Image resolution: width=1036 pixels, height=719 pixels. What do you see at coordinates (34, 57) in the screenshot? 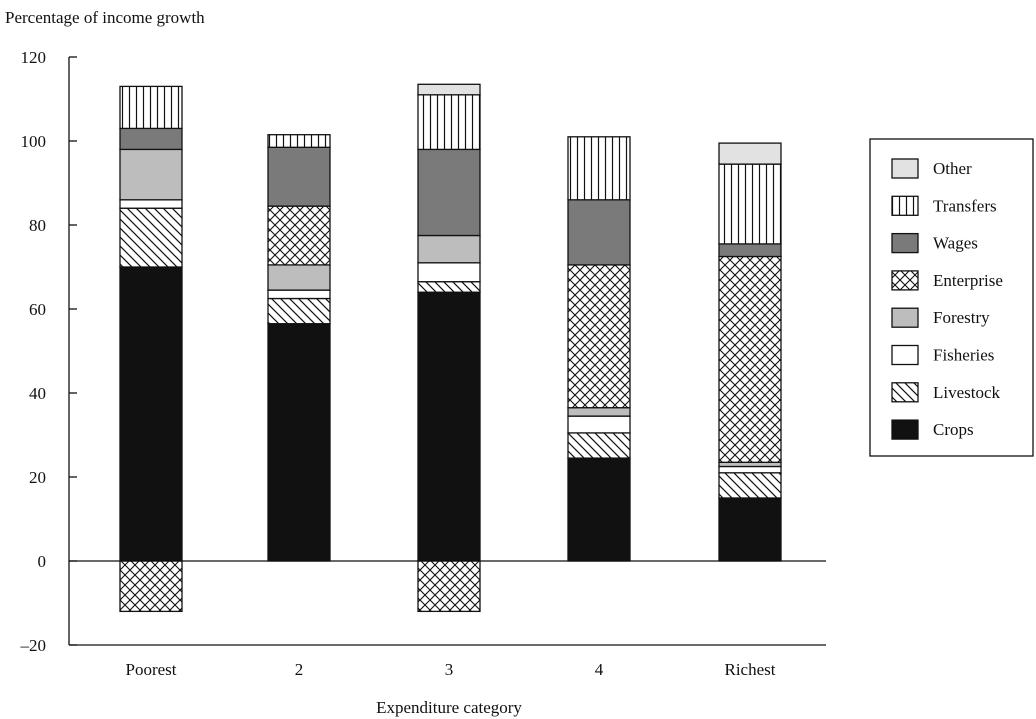
I see `y-tick-label: 120` at bounding box center [34, 57].